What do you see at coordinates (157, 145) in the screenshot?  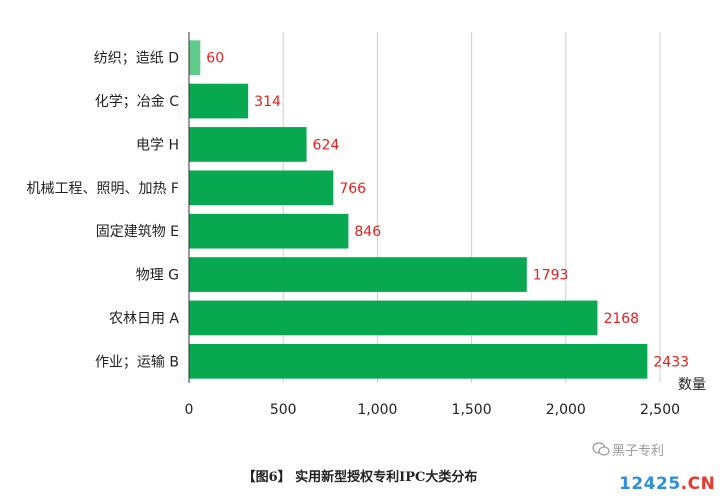 I see `category-label: 电学 H` at bounding box center [157, 145].